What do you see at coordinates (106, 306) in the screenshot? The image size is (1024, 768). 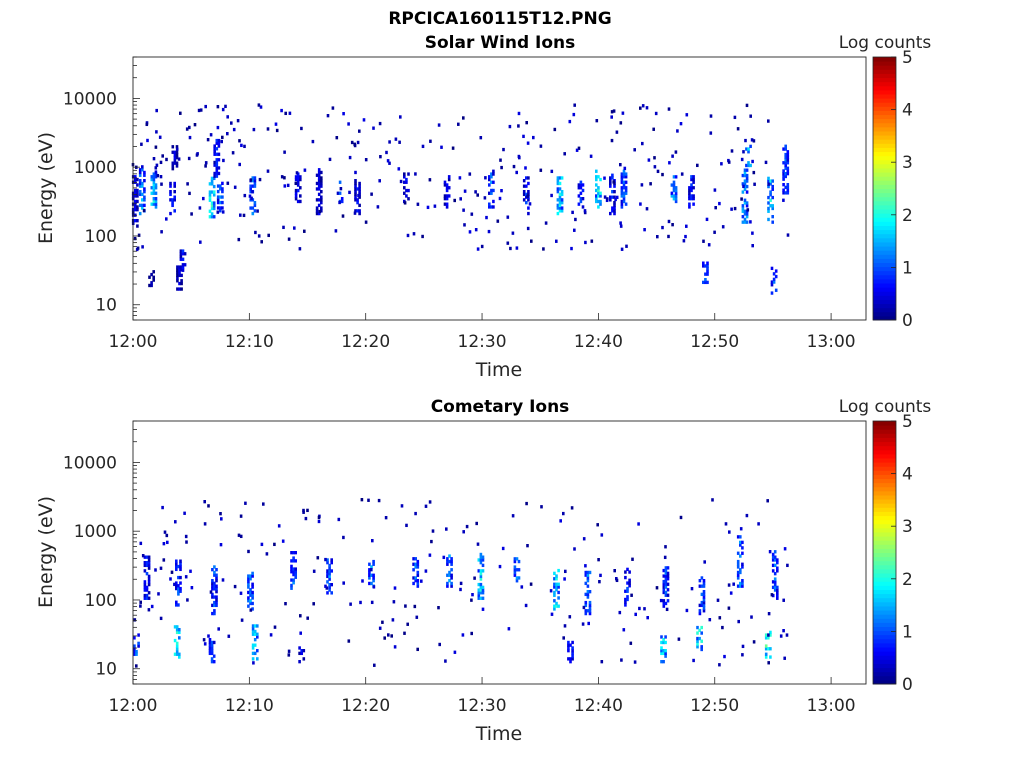 I see `y-tick-label: 10` at bounding box center [106, 306].